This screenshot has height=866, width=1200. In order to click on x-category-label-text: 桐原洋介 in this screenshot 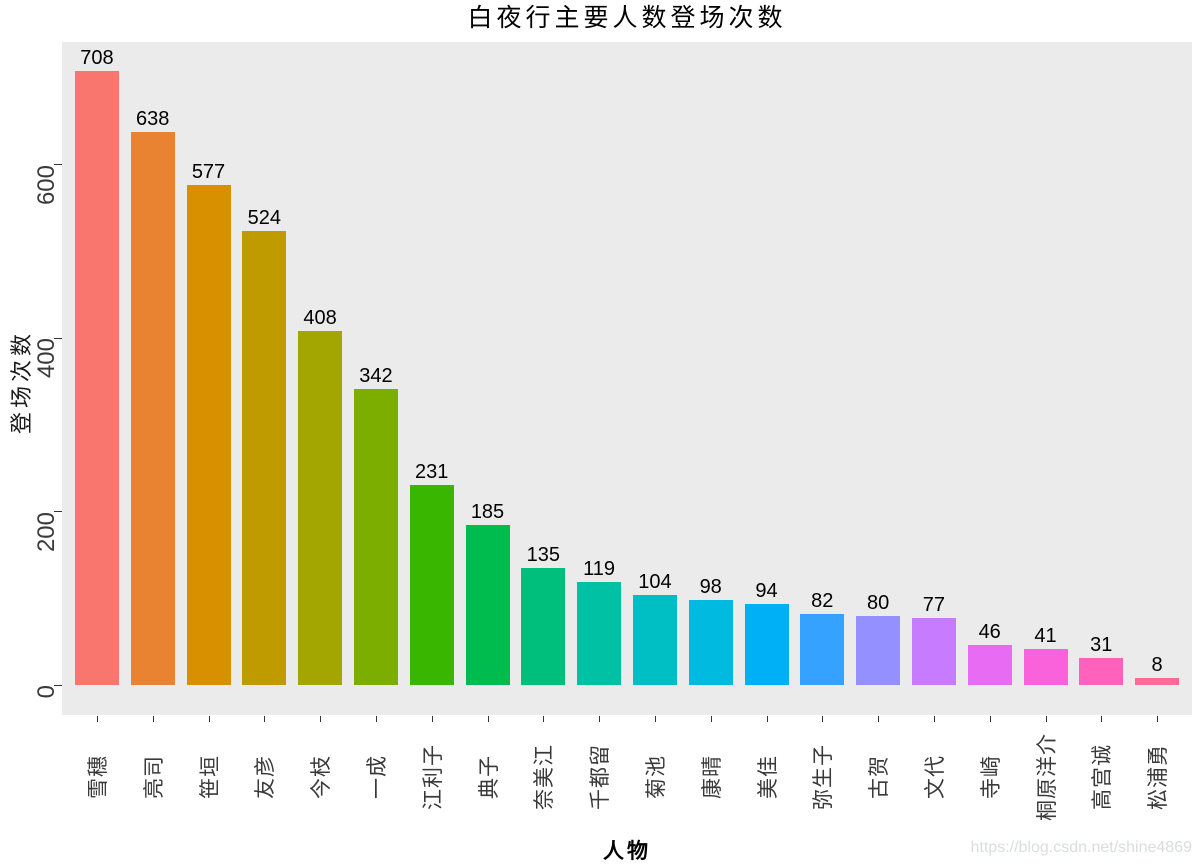, I will do `click(1046, 777)`.